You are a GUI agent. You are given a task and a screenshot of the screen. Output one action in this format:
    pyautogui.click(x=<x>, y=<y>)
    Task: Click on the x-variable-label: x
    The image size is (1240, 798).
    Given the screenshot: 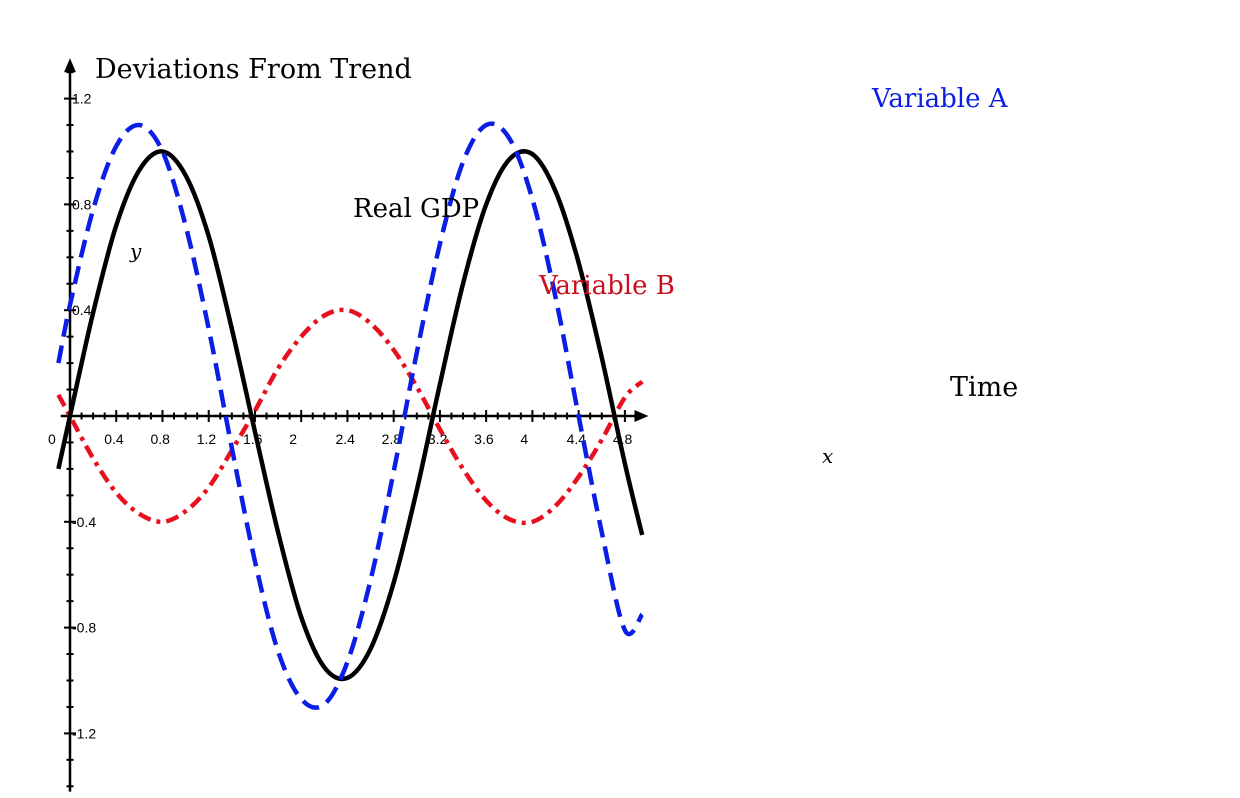 What is the action you would take?
    pyautogui.click(x=827, y=456)
    